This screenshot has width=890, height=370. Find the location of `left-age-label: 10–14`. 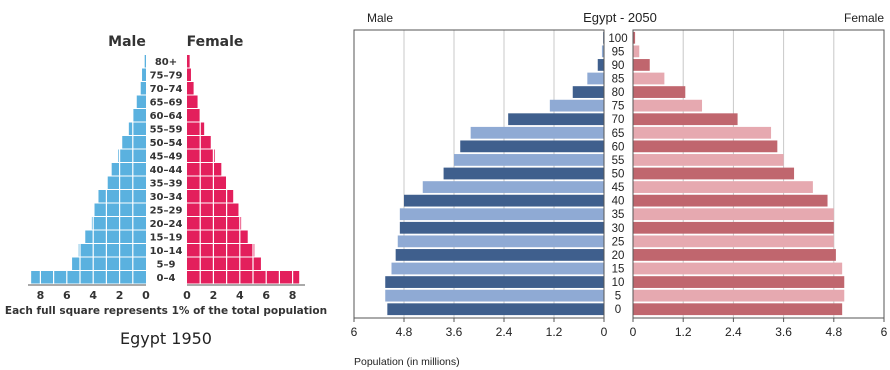

left-age-label: 10–14 is located at coordinates (166, 251).